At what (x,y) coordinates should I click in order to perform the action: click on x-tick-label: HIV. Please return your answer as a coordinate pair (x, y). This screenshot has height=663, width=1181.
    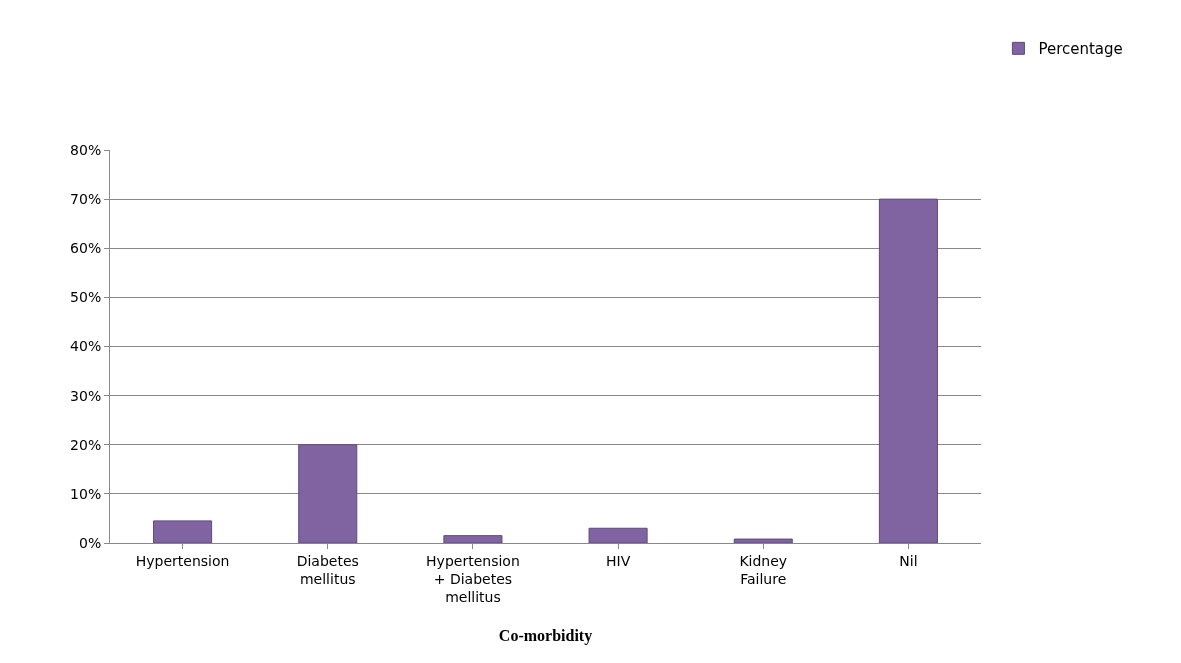
    Looking at the image, I should click on (618, 560).